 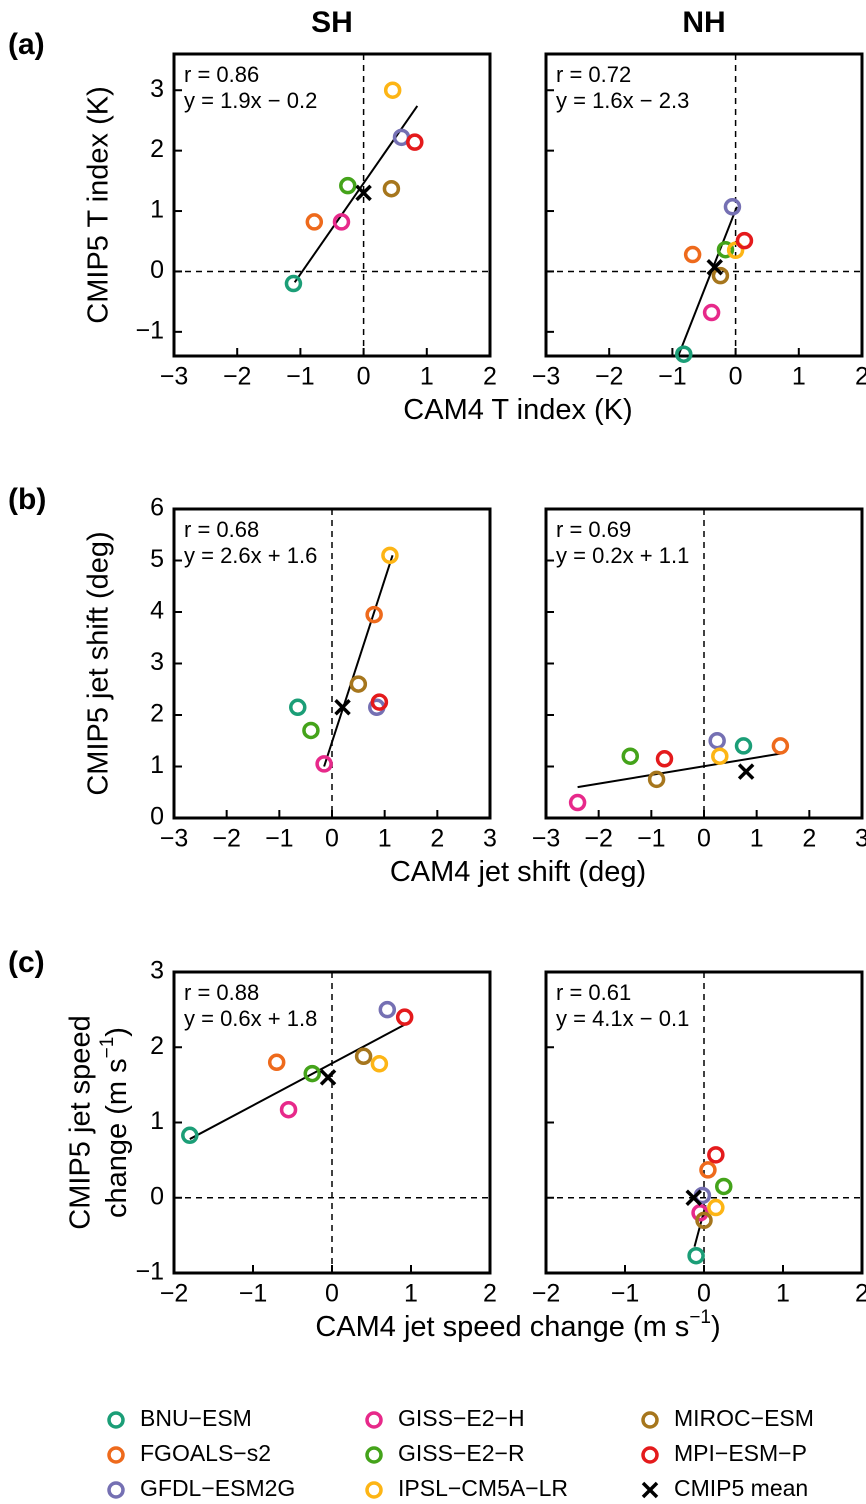 What do you see at coordinates (741, 1488) in the screenshot?
I see `legend-label: CMIP5 mean` at bounding box center [741, 1488].